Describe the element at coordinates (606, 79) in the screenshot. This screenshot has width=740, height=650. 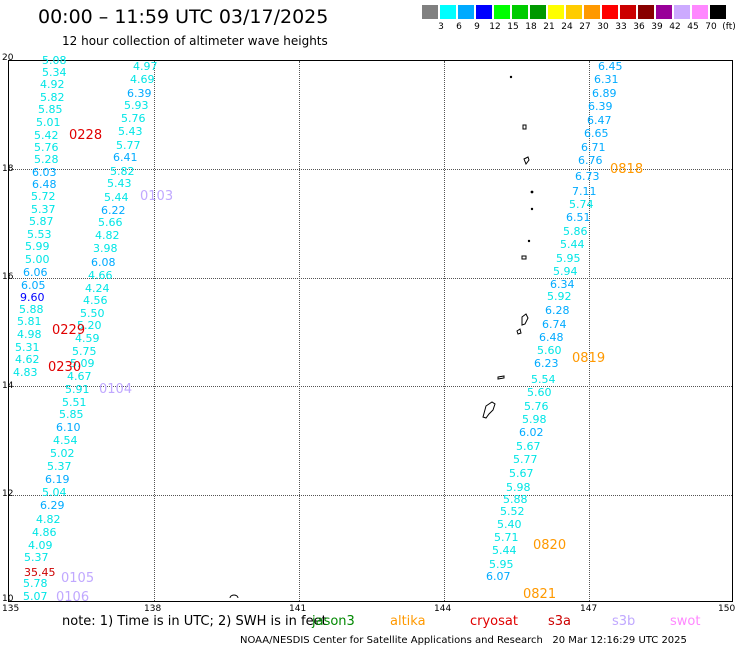
I see `wave-height-label: 6.31` at that location.